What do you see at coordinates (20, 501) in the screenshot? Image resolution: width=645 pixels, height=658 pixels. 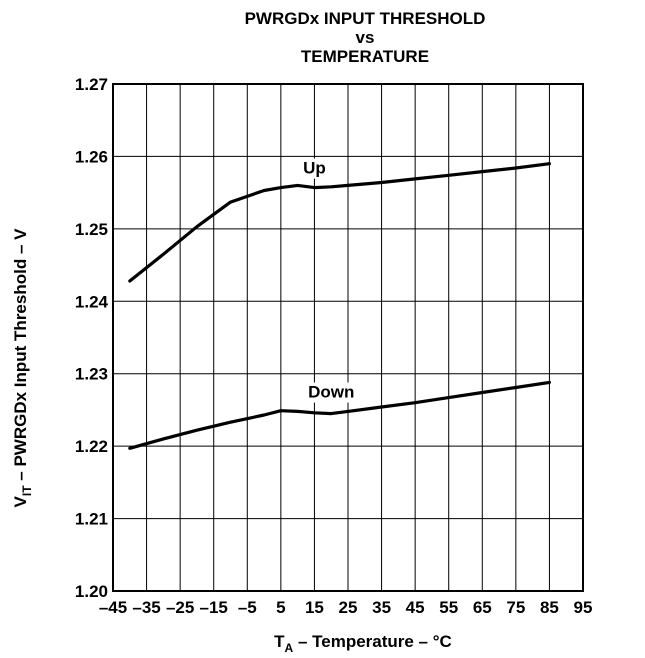 I see `y-axis-label-main: V` at bounding box center [20, 501].